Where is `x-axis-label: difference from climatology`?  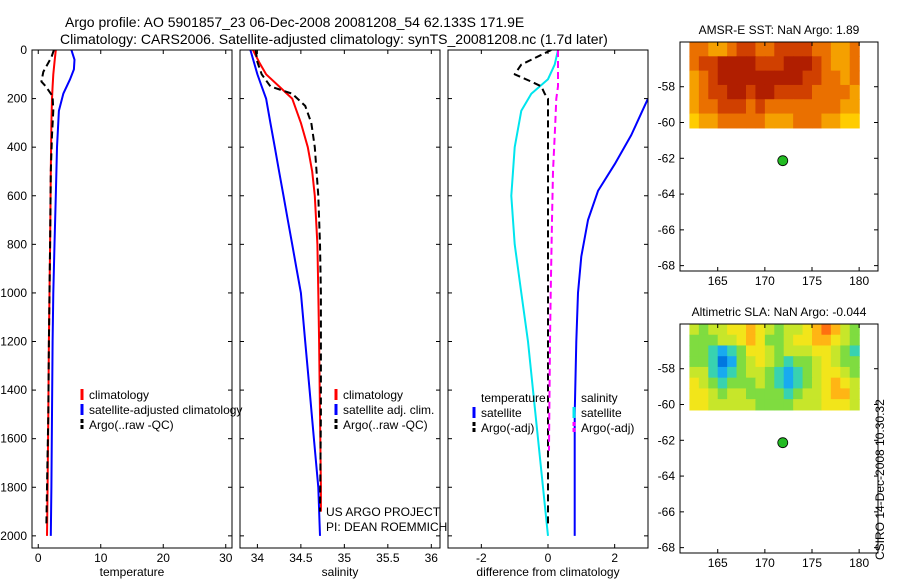 x-axis-label: difference from climatology is located at coordinates (547, 572).